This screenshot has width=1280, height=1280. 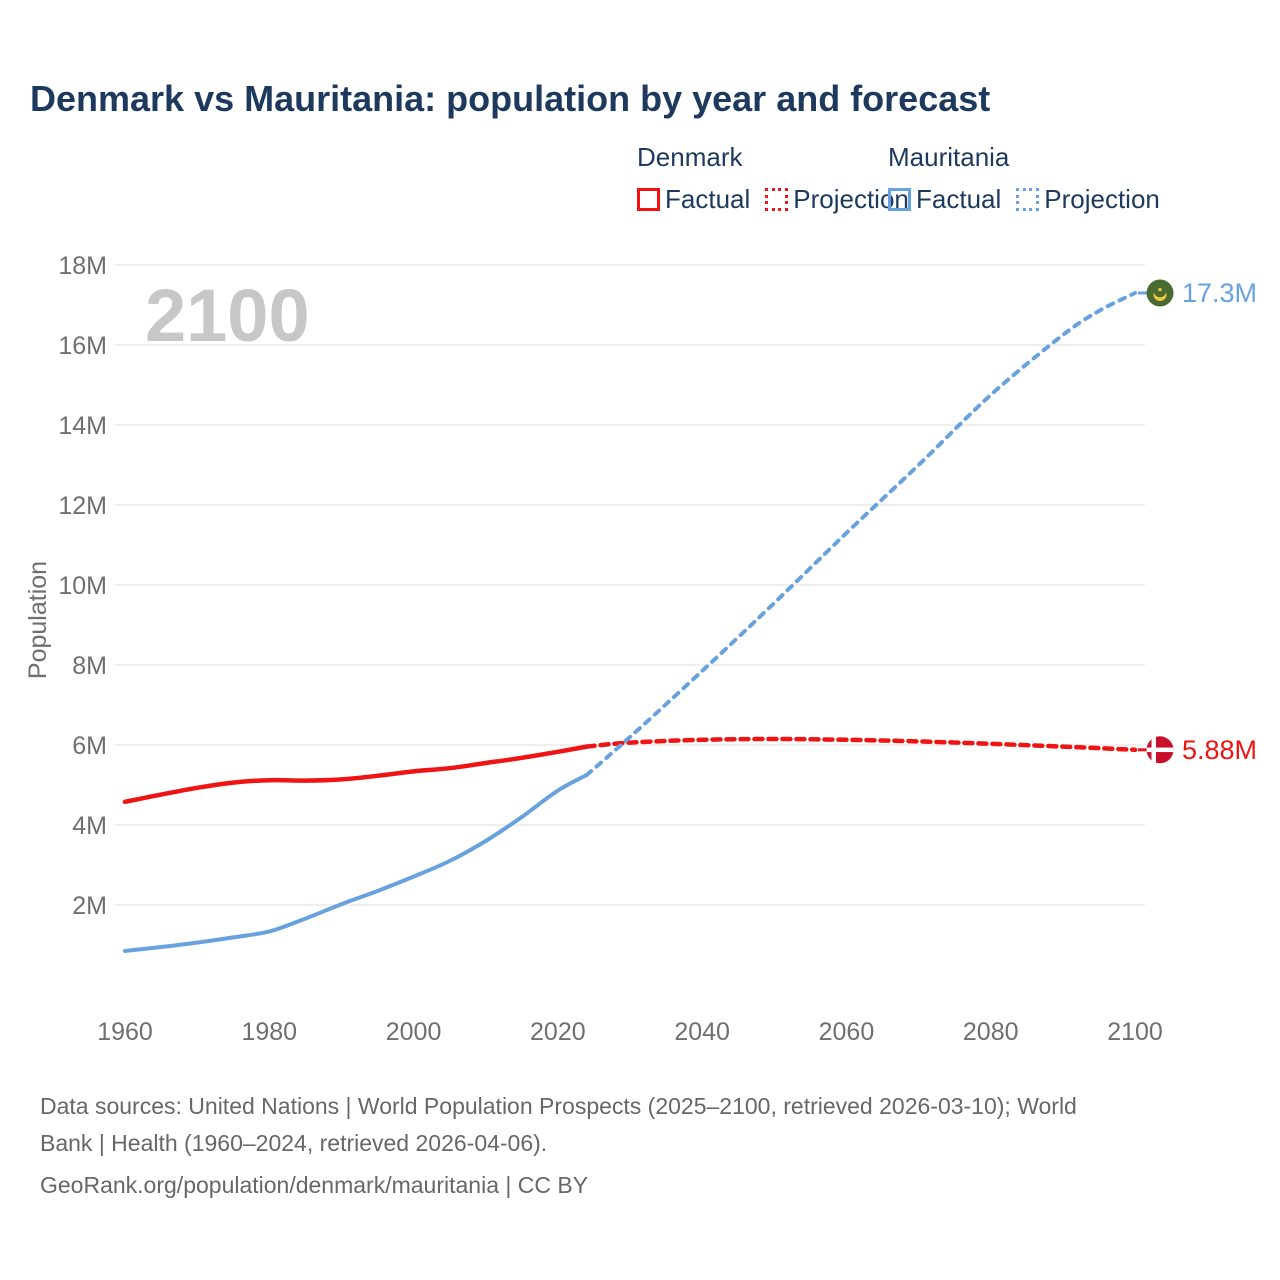 What do you see at coordinates (949, 157) in the screenshot?
I see `legend-mauritania-label: Mauritania` at bounding box center [949, 157].